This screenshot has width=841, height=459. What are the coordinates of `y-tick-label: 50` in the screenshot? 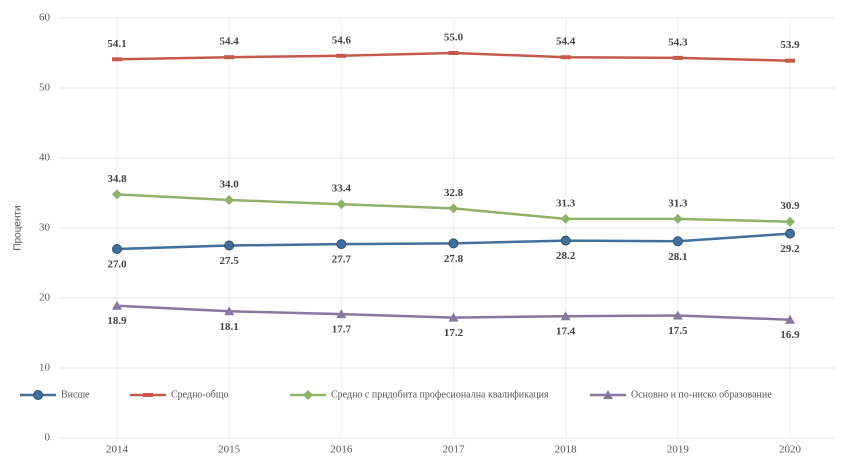 It's located at (45, 88).